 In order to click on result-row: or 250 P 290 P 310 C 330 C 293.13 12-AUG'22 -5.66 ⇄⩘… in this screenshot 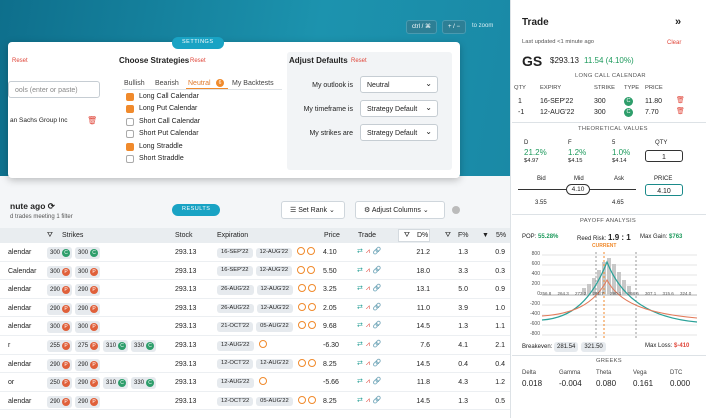, I will do `click(255, 382)`.